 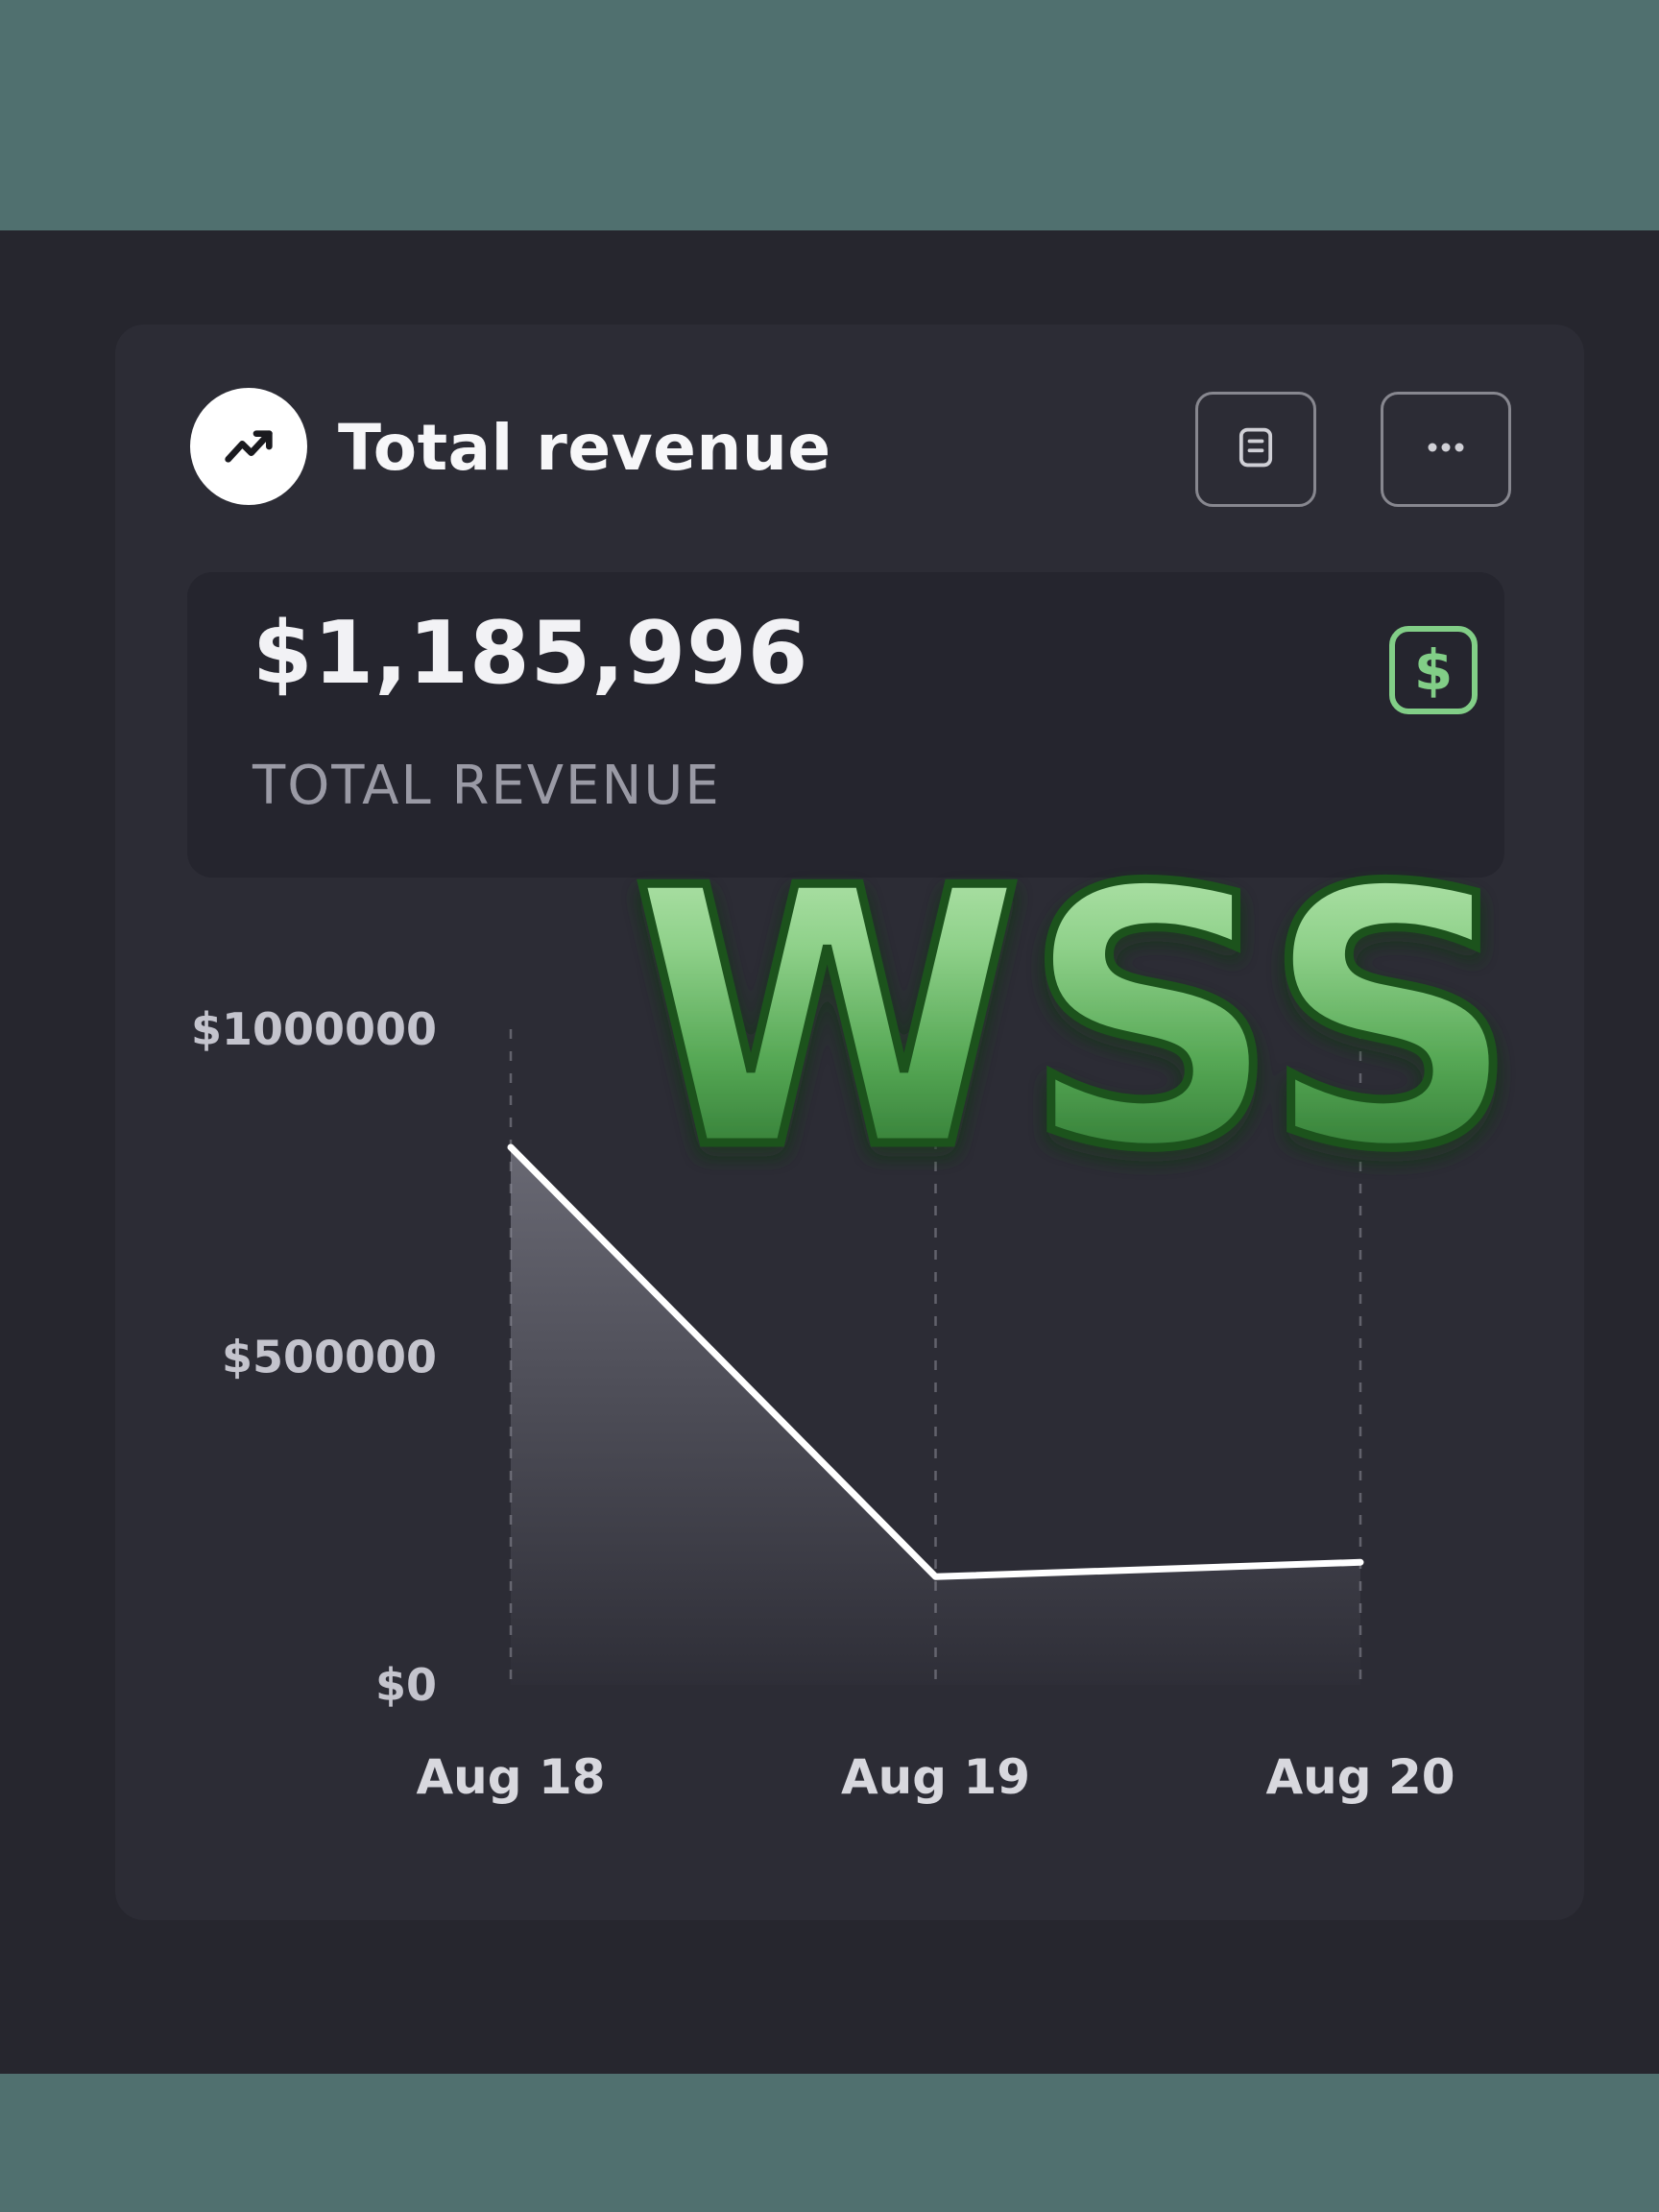 What do you see at coordinates (845, 725) in the screenshot?
I see `revenue-stat-panel: $1,185,996 TOTAL REVENUE $` at bounding box center [845, 725].